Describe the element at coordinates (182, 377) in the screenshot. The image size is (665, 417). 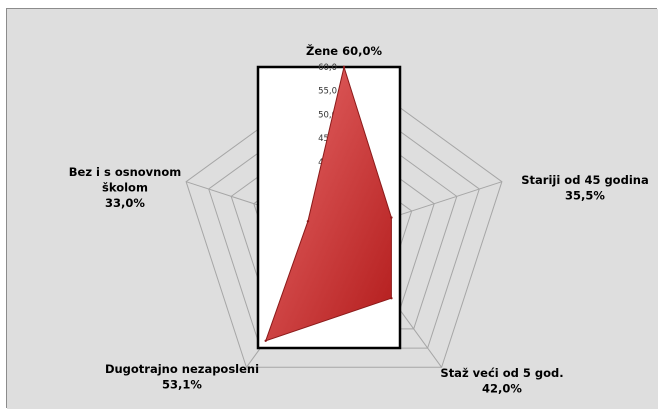
I see `category-label: Dugotrajno nezaposleni 53,1%` at that location.